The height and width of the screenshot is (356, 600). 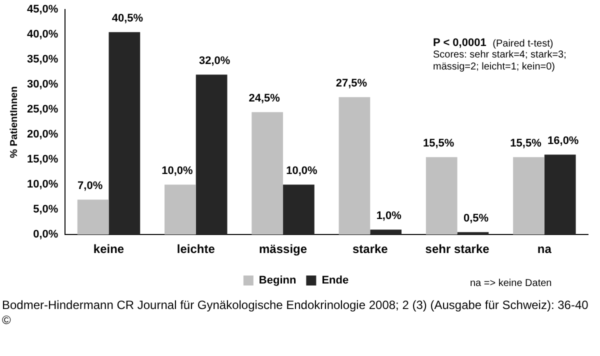 I want to click on x-tick-label: sehr starke, so click(x=457, y=249).